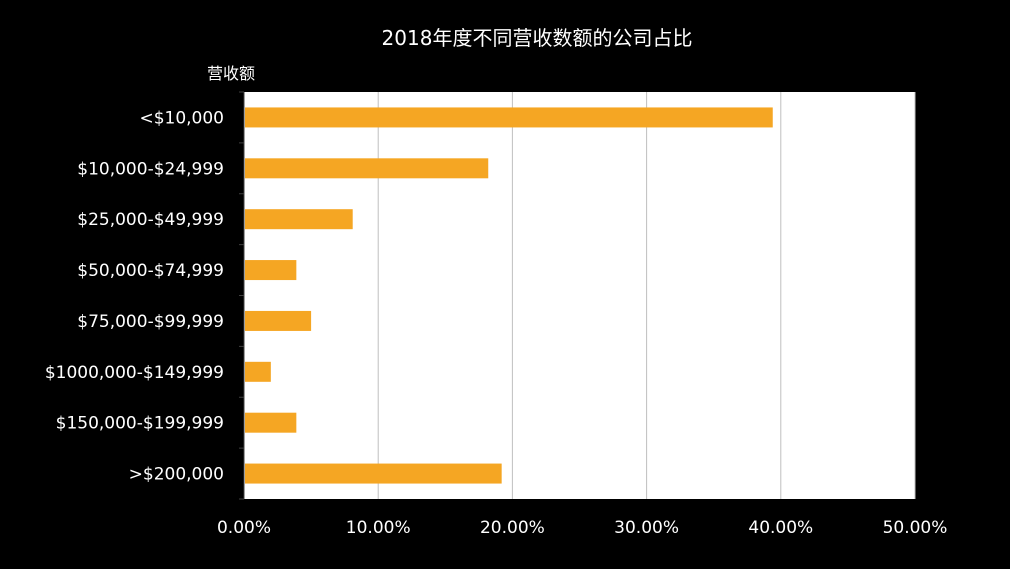 This screenshot has width=1010, height=569. What do you see at coordinates (231, 73) in the screenshot?
I see `y-axis-label: 营收额` at bounding box center [231, 73].